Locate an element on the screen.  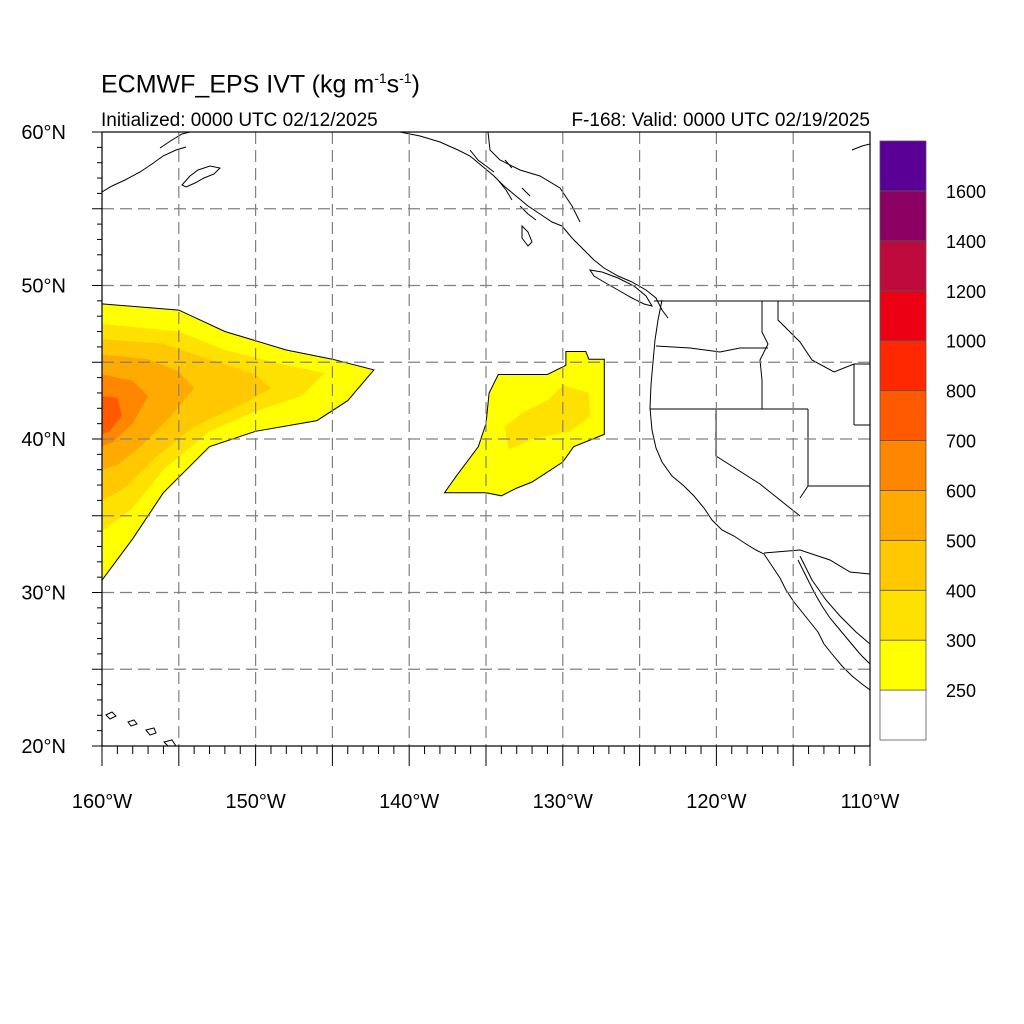
title-mid: s is located at coordinates (393, 84).